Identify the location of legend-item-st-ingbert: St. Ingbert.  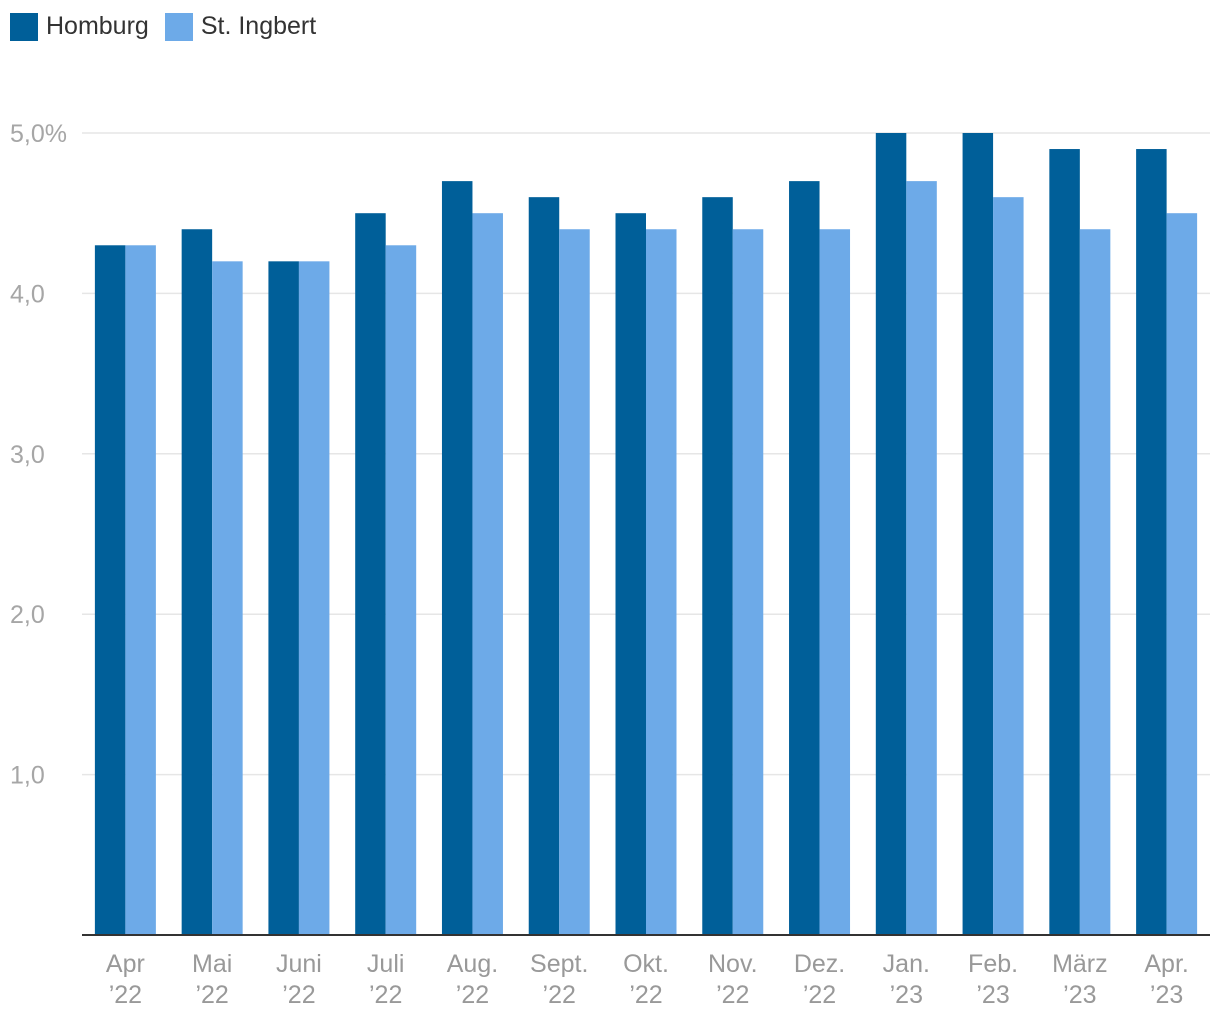
(240, 26).